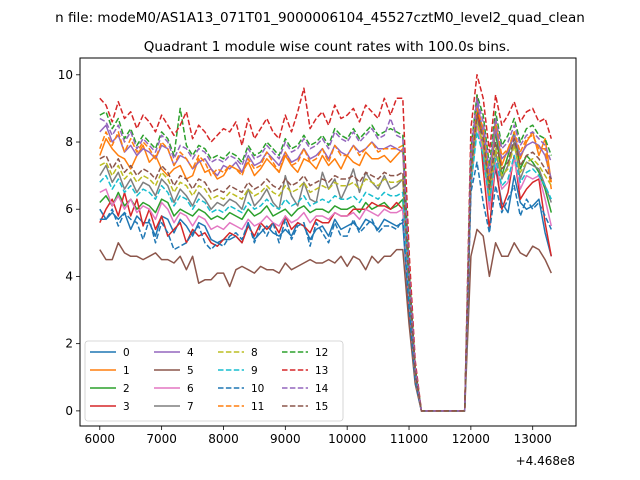 The image size is (640, 480). Describe the element at coordinates (190, 389) in the screenshot. I see `legend-label-6: 6` at that location.